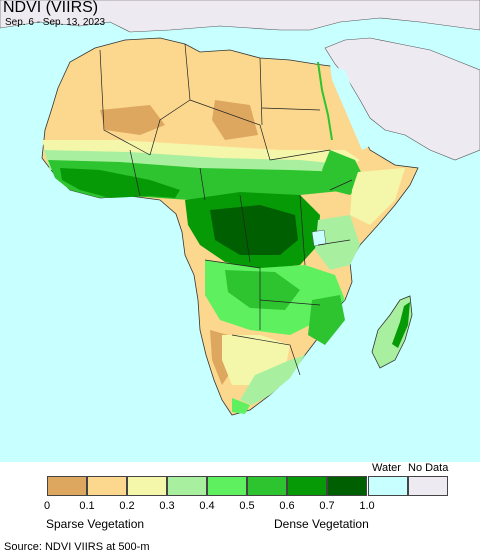  I want to click on legend-tick-label: 0.2, so click(127, 506).